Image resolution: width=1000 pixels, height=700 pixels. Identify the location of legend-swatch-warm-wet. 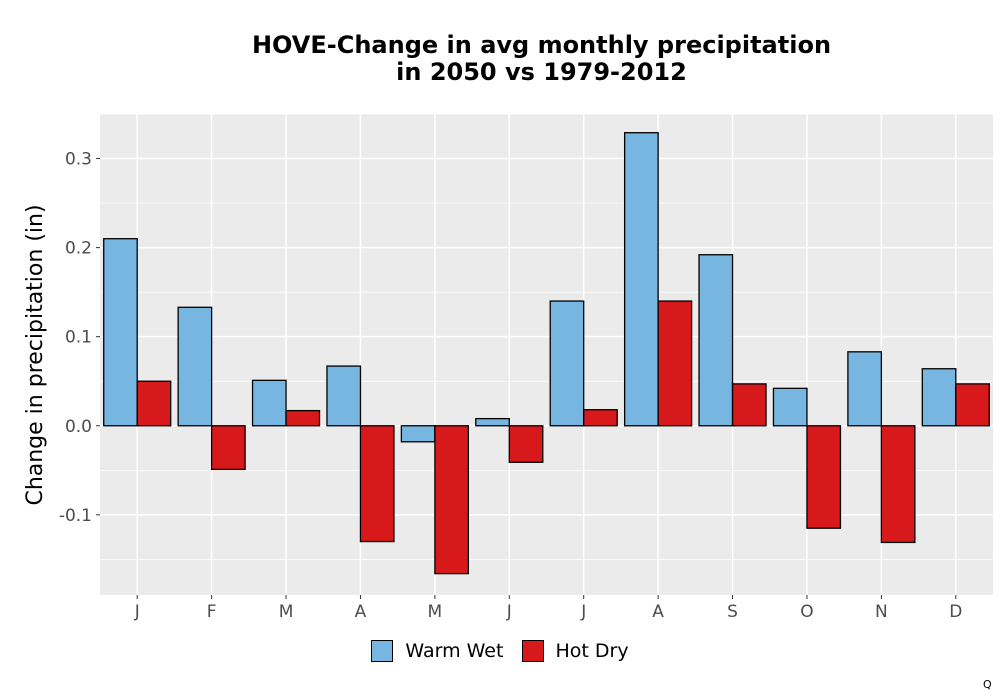
(382, 651).